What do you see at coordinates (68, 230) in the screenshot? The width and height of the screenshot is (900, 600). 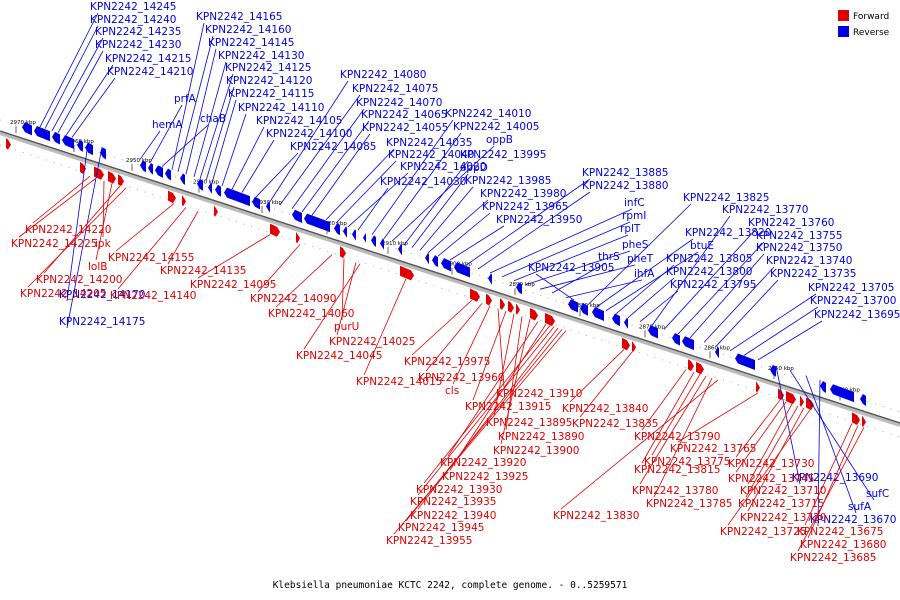 I see `forward-gene-label: KPN2242_14220` at bounding box center [68, 230].